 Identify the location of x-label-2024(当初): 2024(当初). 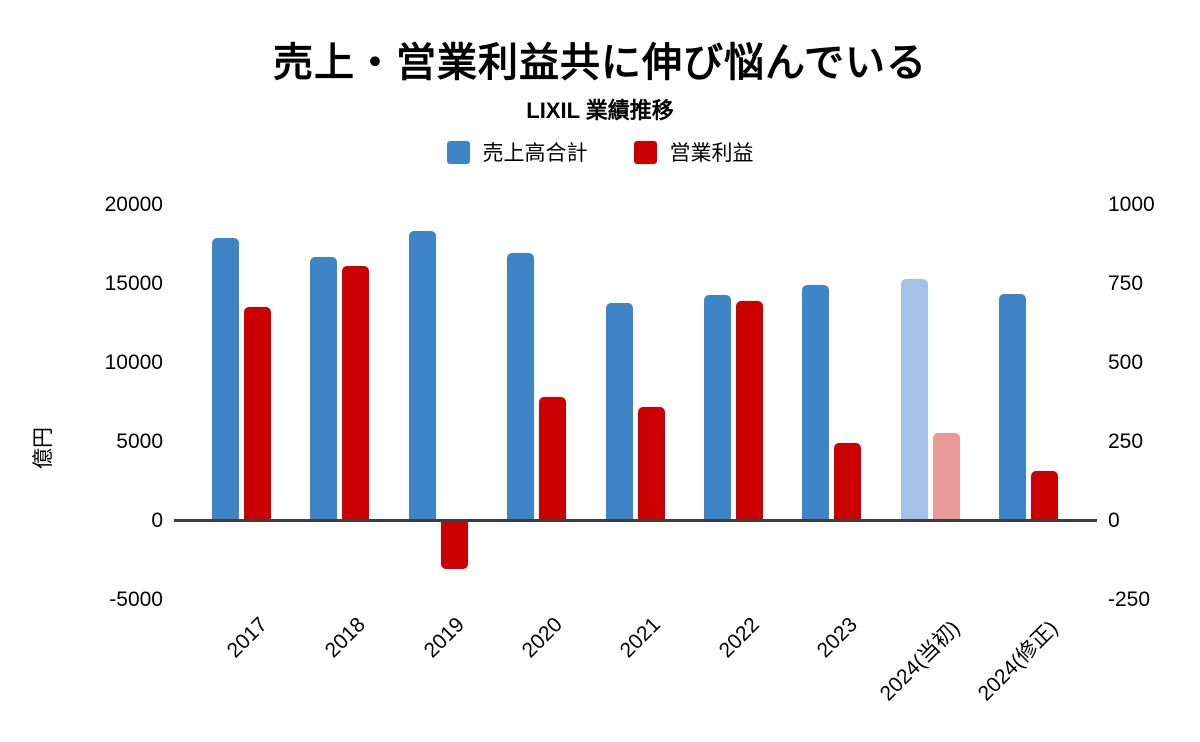
(920, 661).